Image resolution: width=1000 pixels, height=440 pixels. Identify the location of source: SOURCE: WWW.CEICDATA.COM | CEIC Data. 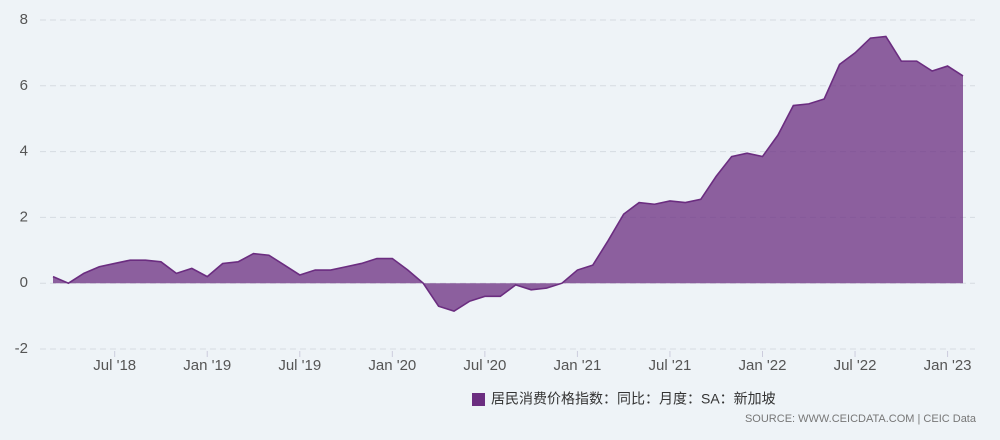
(861, 419).